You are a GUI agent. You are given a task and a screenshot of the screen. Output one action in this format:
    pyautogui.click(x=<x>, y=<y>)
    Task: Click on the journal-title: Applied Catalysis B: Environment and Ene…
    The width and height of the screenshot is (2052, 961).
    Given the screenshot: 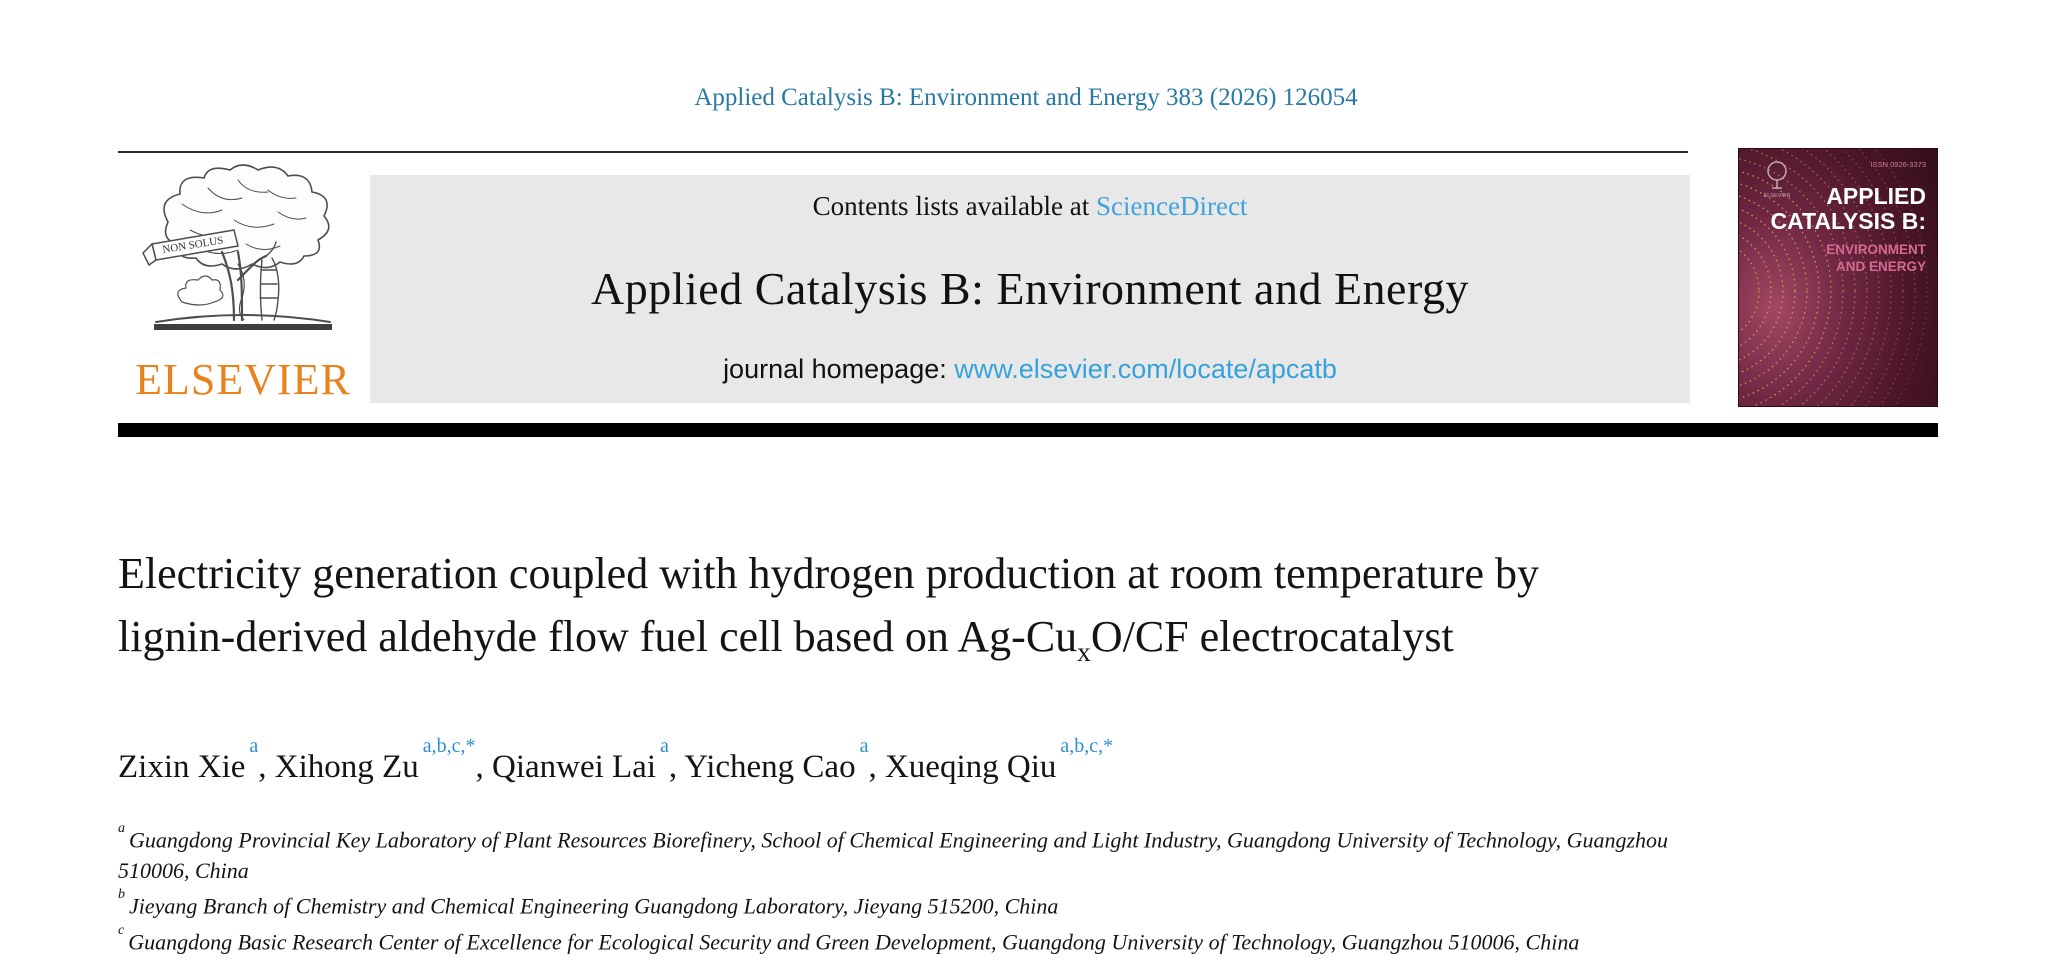 What is the action you would take?
    pyautogui.click(x=1030, y=288)
    